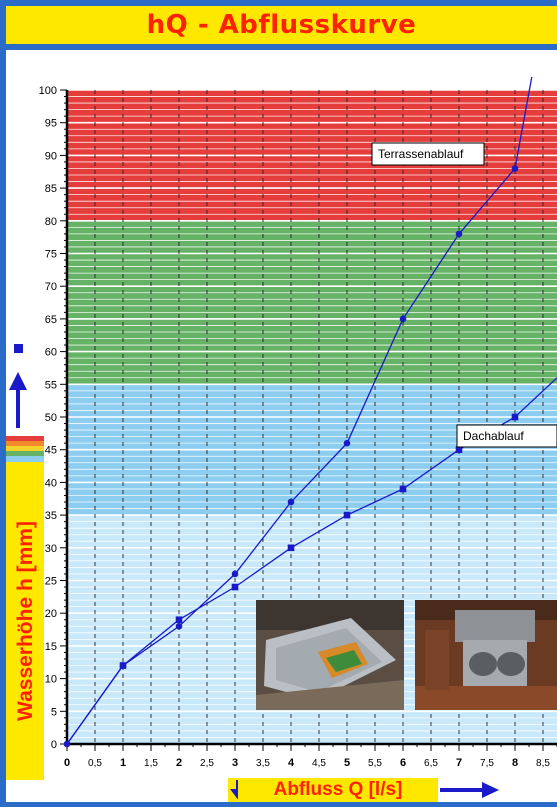 This screenshot has height=807, width=557. I want to click on y-tick-label: 60, so click(51, 353).